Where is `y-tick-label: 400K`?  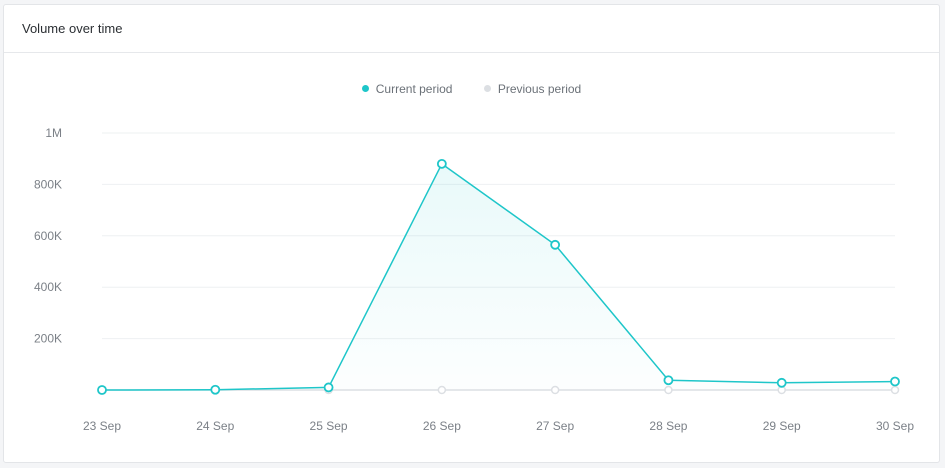
y-tick-label: 400K is located at coordinates (48, 287).